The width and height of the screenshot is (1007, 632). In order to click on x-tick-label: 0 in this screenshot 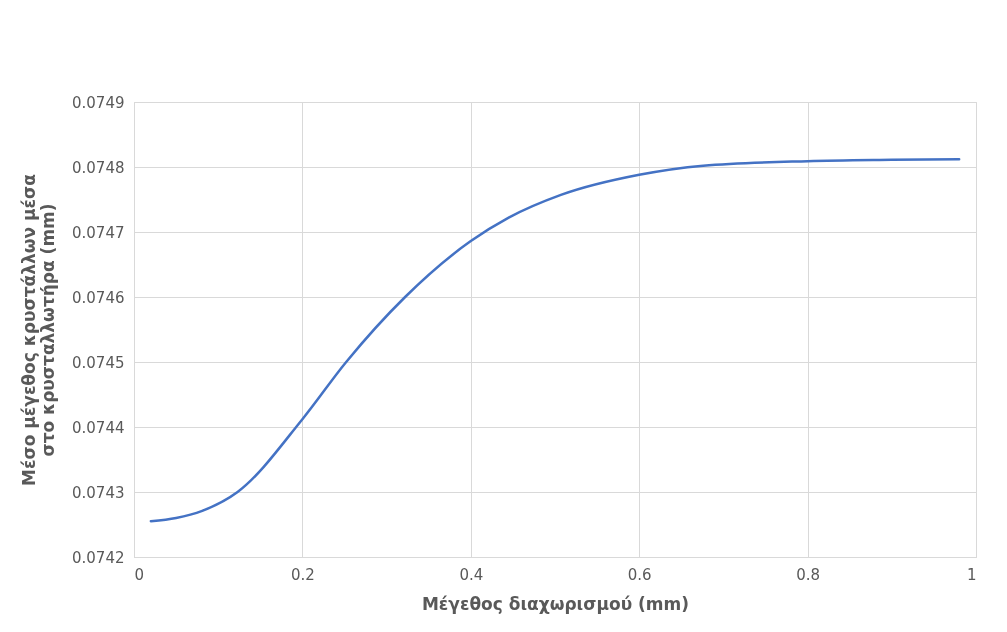, I will do `click(139, 574)`.